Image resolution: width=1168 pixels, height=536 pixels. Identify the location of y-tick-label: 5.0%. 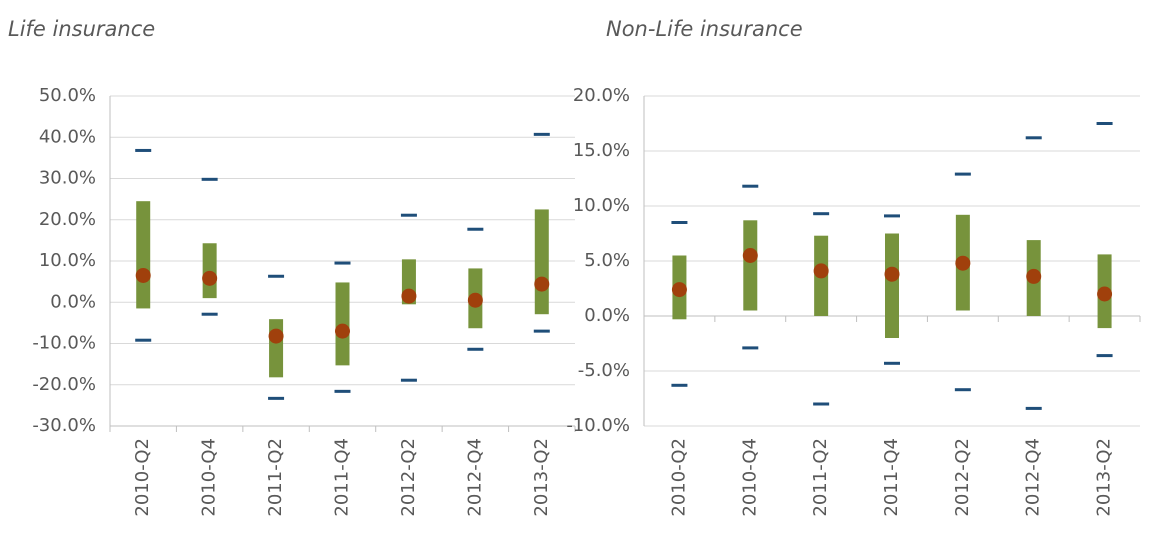
(607, 260).